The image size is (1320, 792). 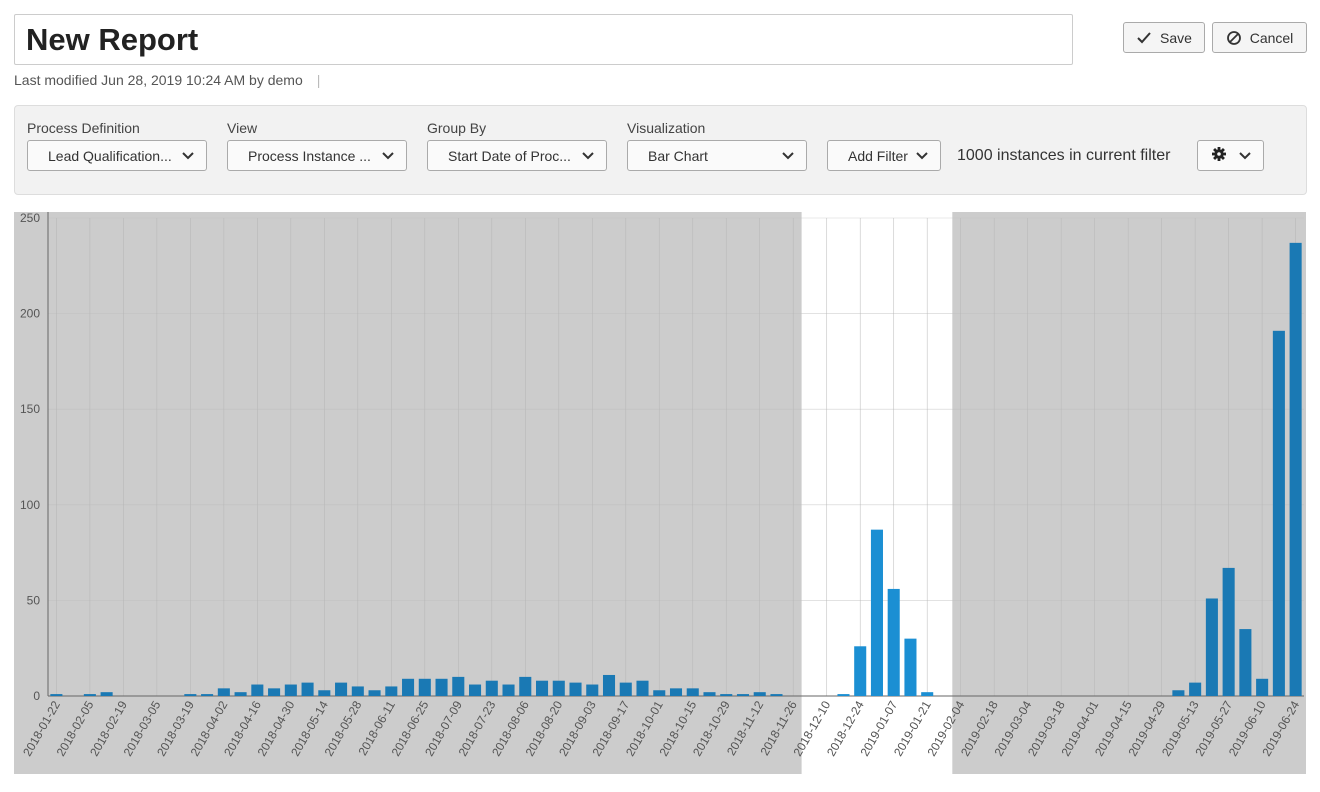 I want to click on add-filter-button: Add Filter, so click(x=884, y=155).